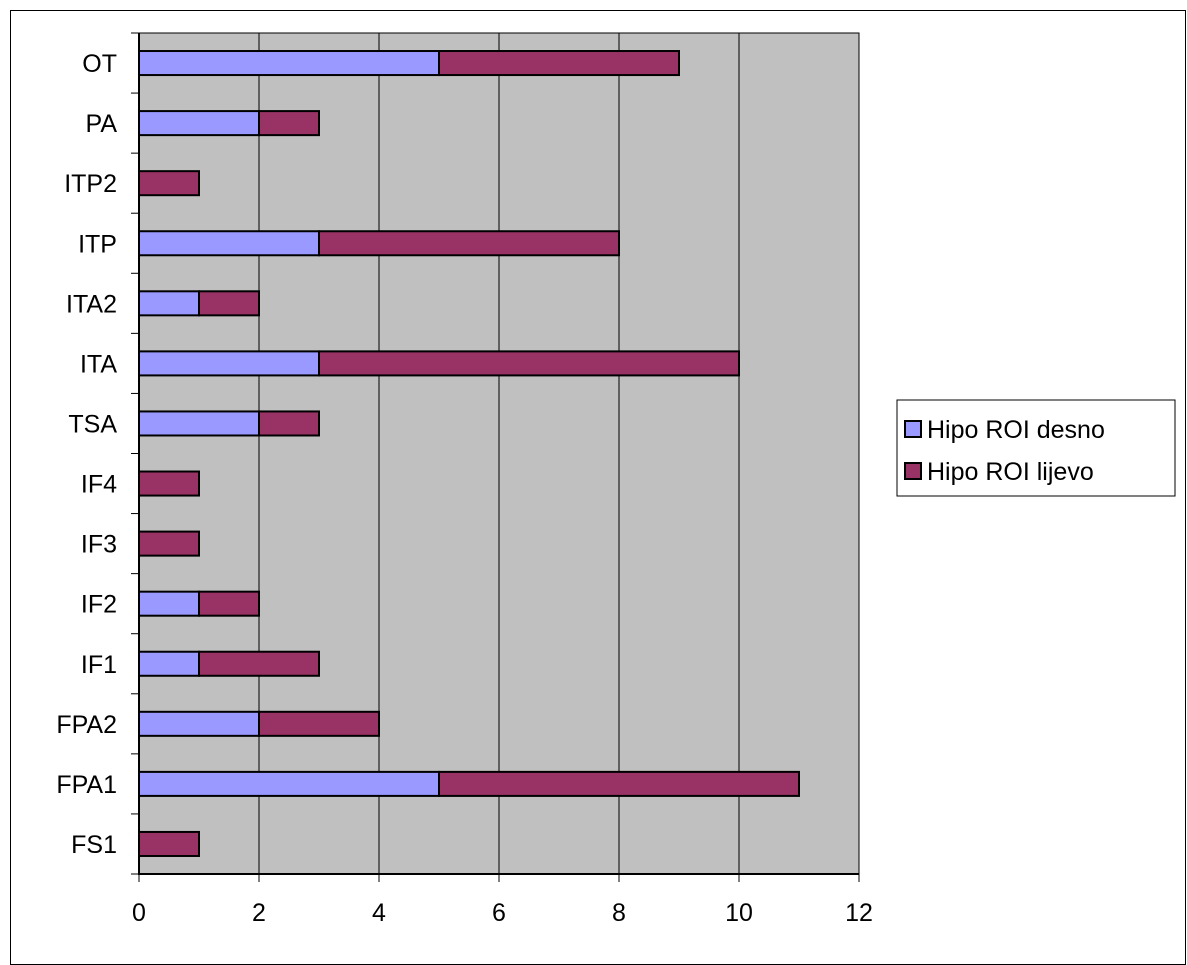 The height and width of the screenshot is (965, 1187). Describe the element at coordinates (379, 913) in the screenshot. I see `x-tick-label-4: 4` at that location.